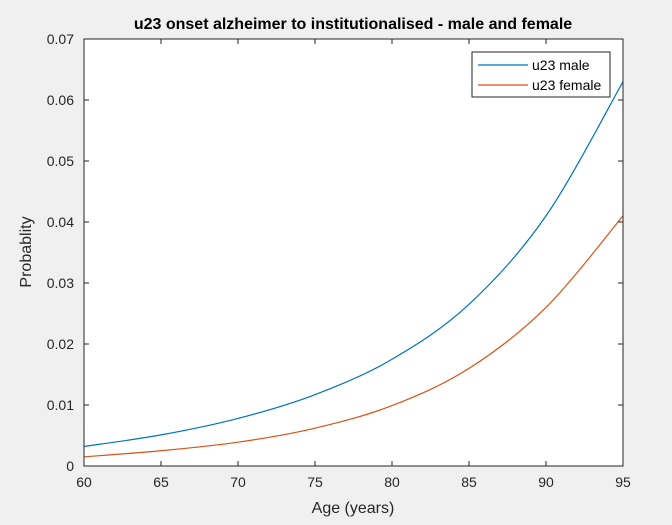  I want to click on y-tick-label: 0.01, so click(60, 405).